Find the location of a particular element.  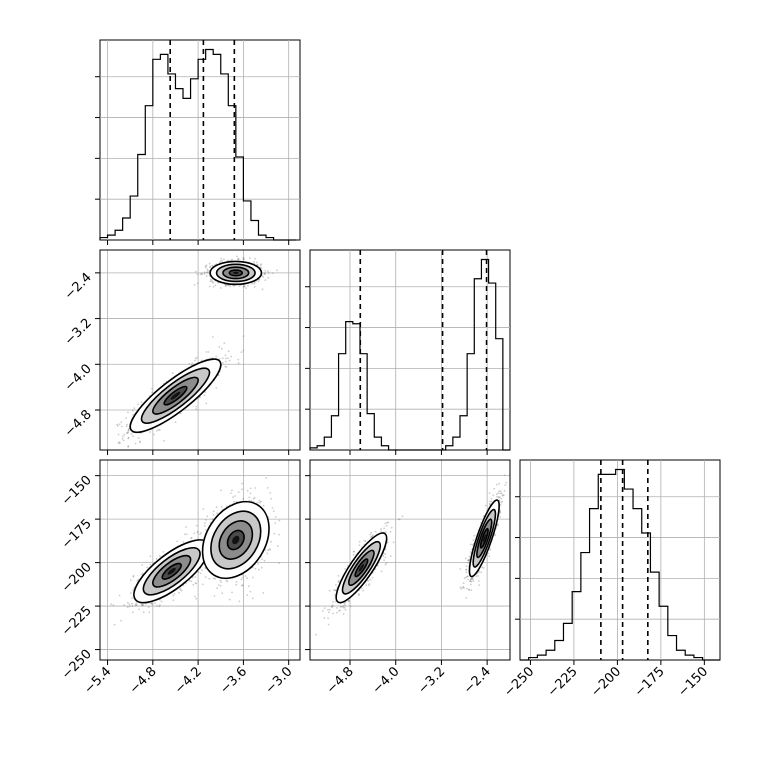

density-fill is located at coordinates (236, 540).